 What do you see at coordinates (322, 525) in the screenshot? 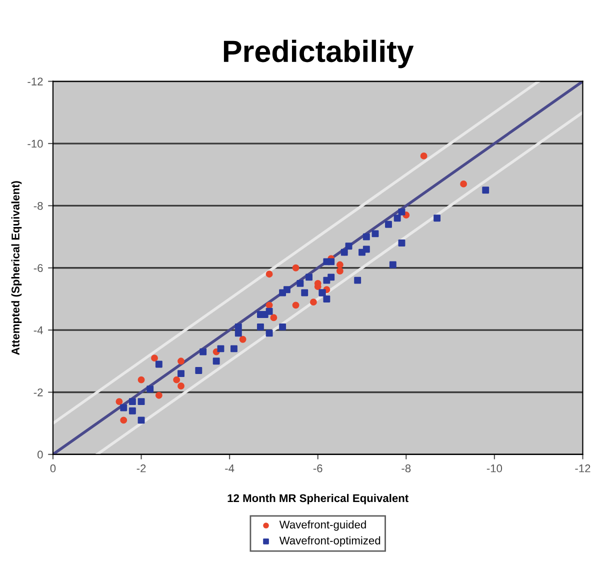
I see `legend-label: Wavefront-guided` at bounding box center [322, 525].